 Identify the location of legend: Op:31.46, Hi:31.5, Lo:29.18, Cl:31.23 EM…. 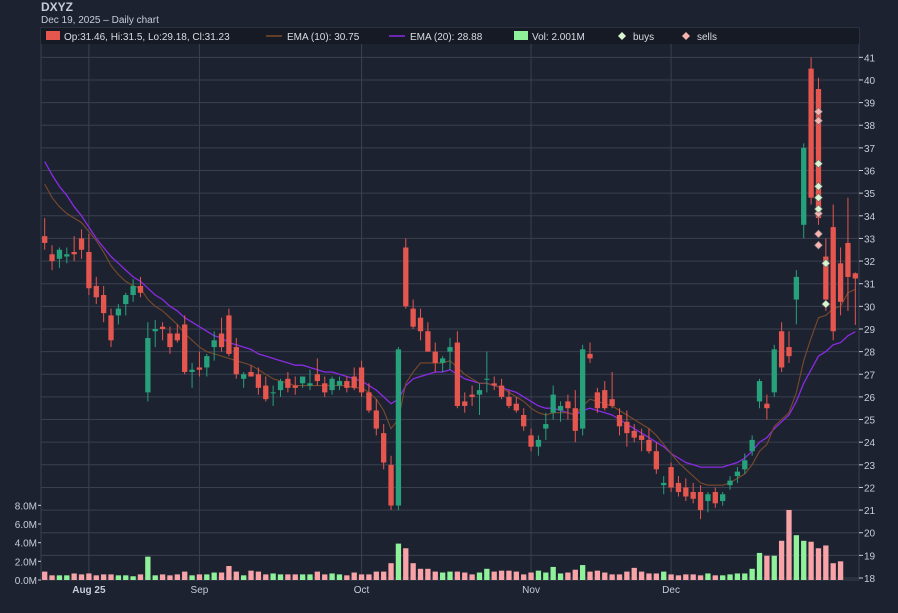
(450, 36).